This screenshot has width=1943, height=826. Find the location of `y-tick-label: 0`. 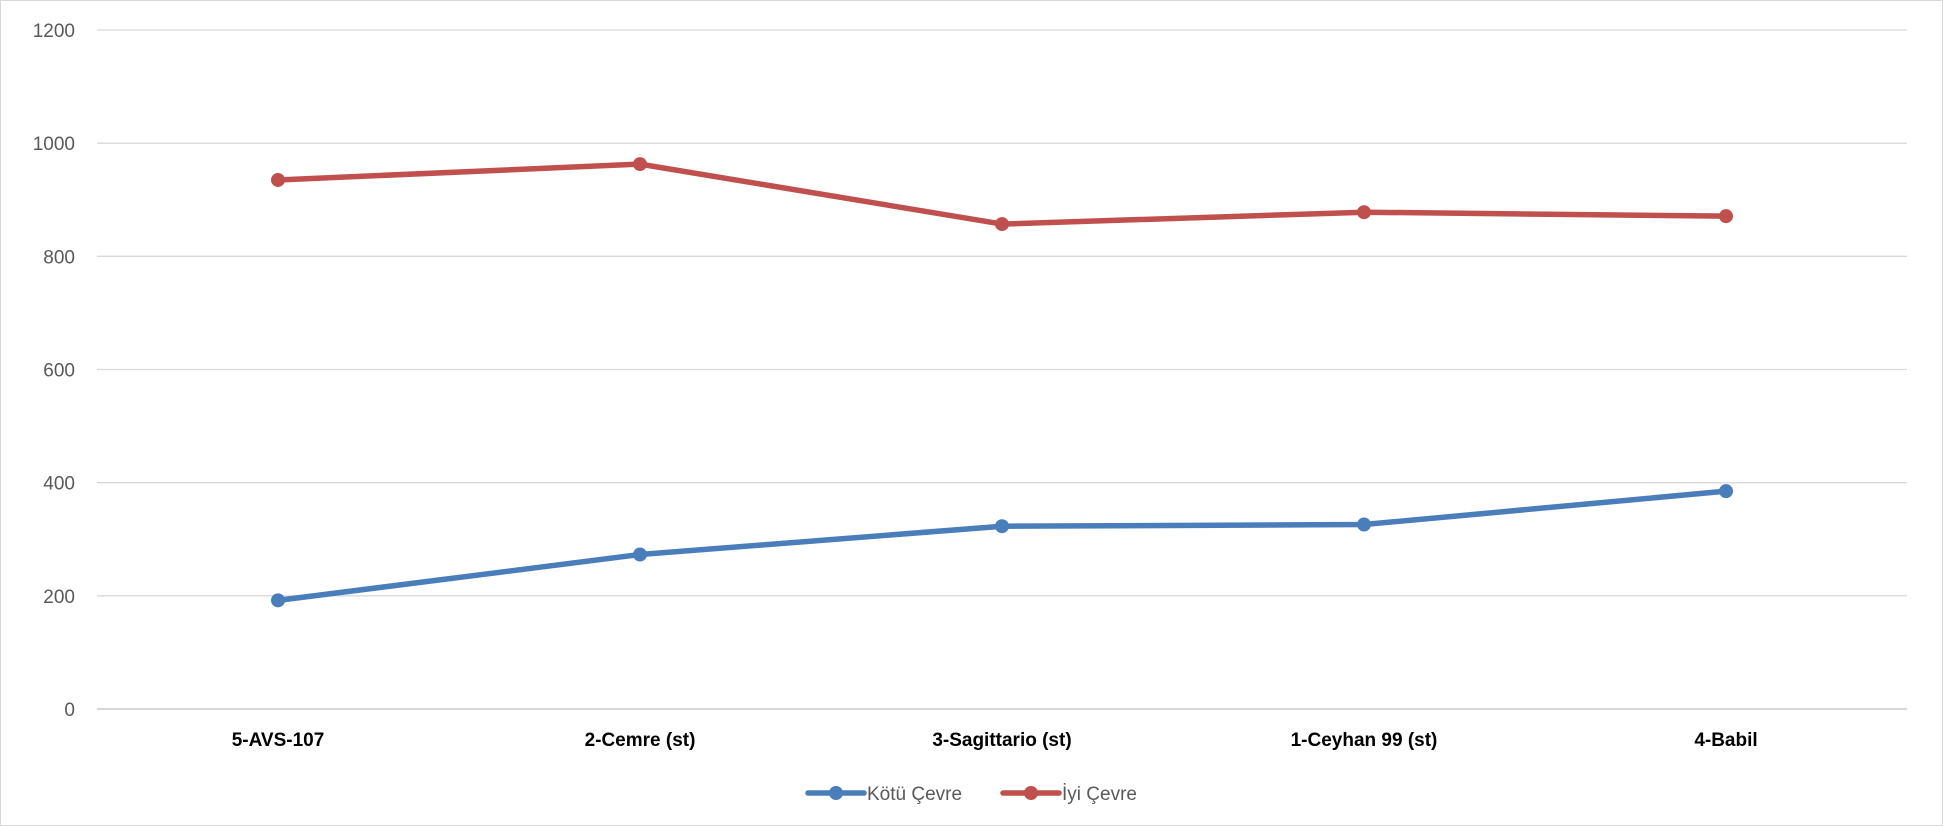

y-tick-label: 0 is located at coordinates (69, 710).